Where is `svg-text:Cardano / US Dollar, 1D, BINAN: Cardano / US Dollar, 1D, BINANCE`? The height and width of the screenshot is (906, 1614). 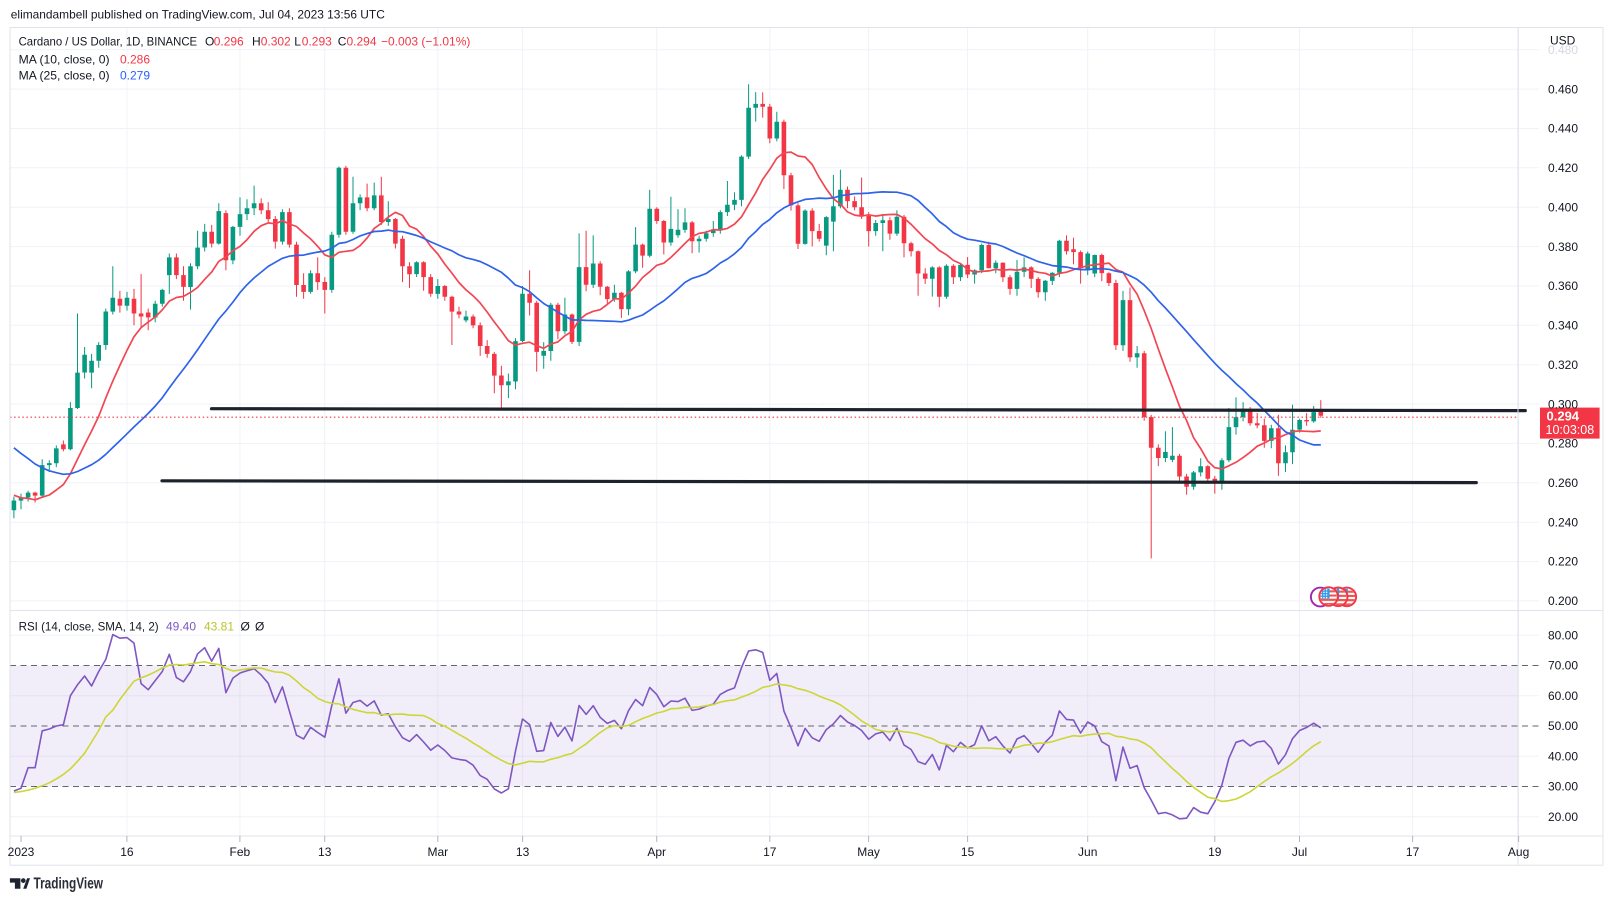
svg-text:Cardano / US Dollar, 1D, BINAN: Cardano / US Dollar, 1D, BINANCE is located at coordinates (108, 41).